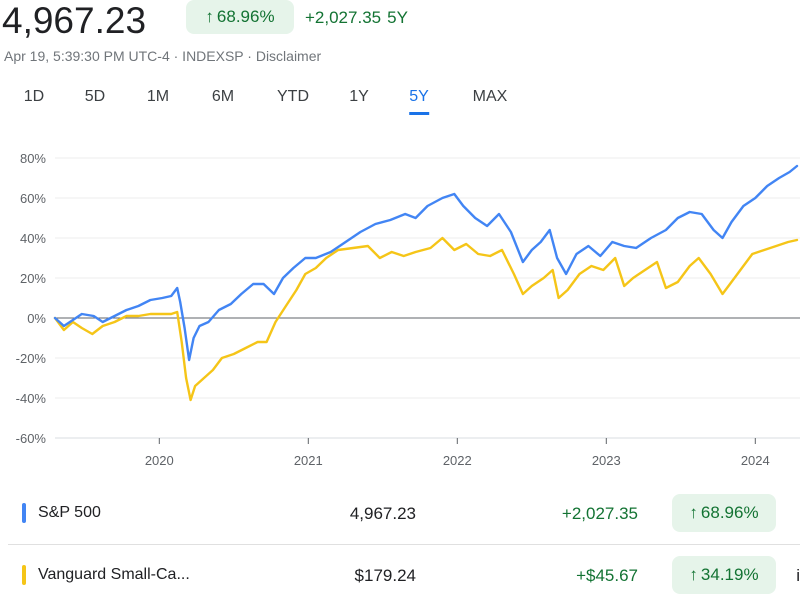  Describe the element at coordinates (34, 96) in the screenshot. I see `tab-1d: 1D` at that location.